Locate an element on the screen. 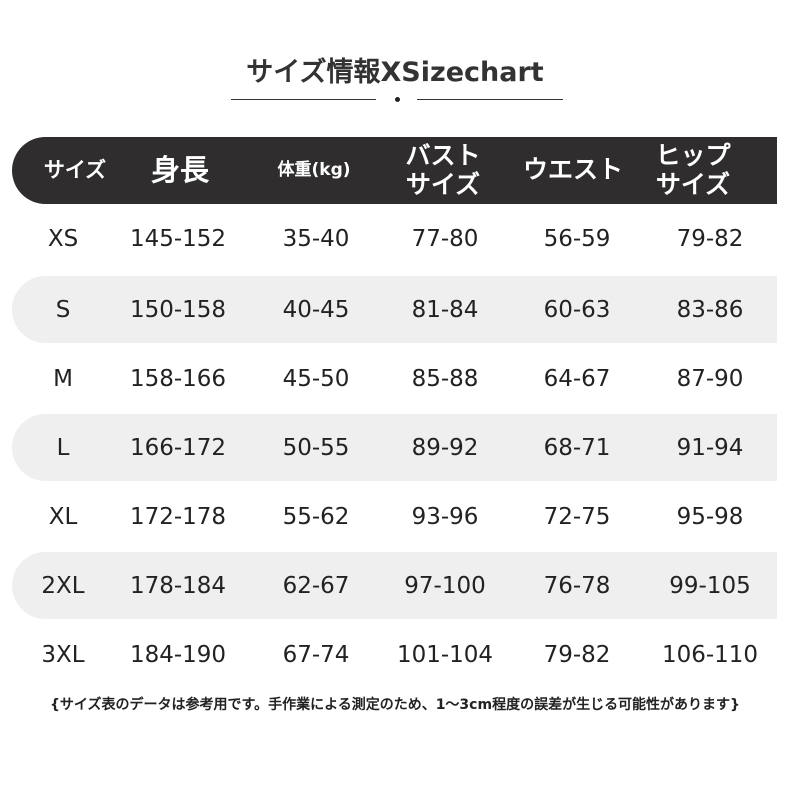 The width and height of the screenshot is (790, 790). cell-size: XL is located at coordinates (63, 516).